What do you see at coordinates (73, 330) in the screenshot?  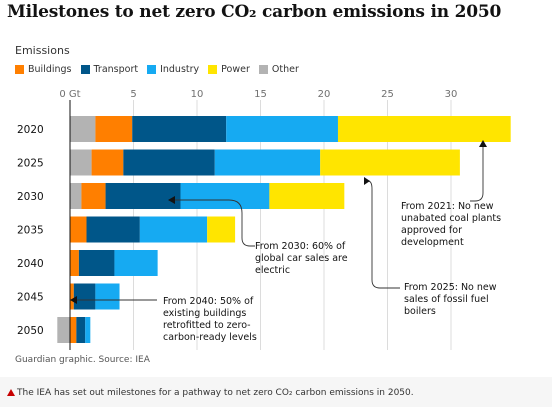 I see `bar-buildings-2050` at bounding box center [73, 330].